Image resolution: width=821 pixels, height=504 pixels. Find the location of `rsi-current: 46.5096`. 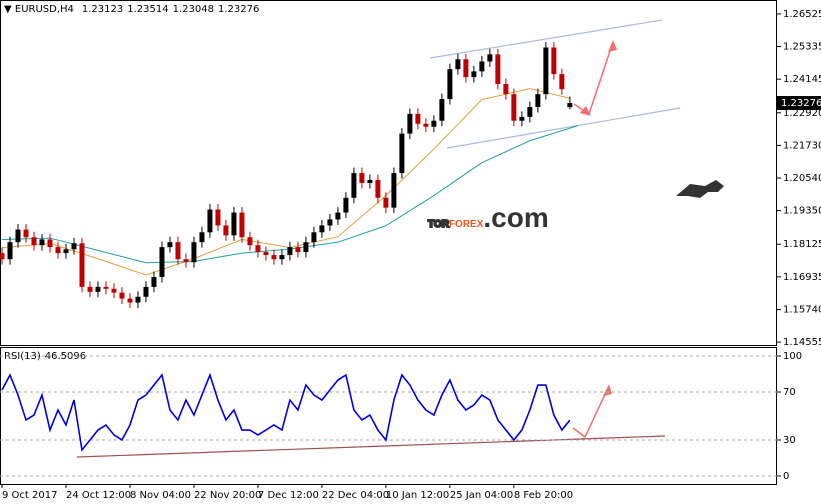

rsi-current: 46.5096 is located at coordinates (65, 356).